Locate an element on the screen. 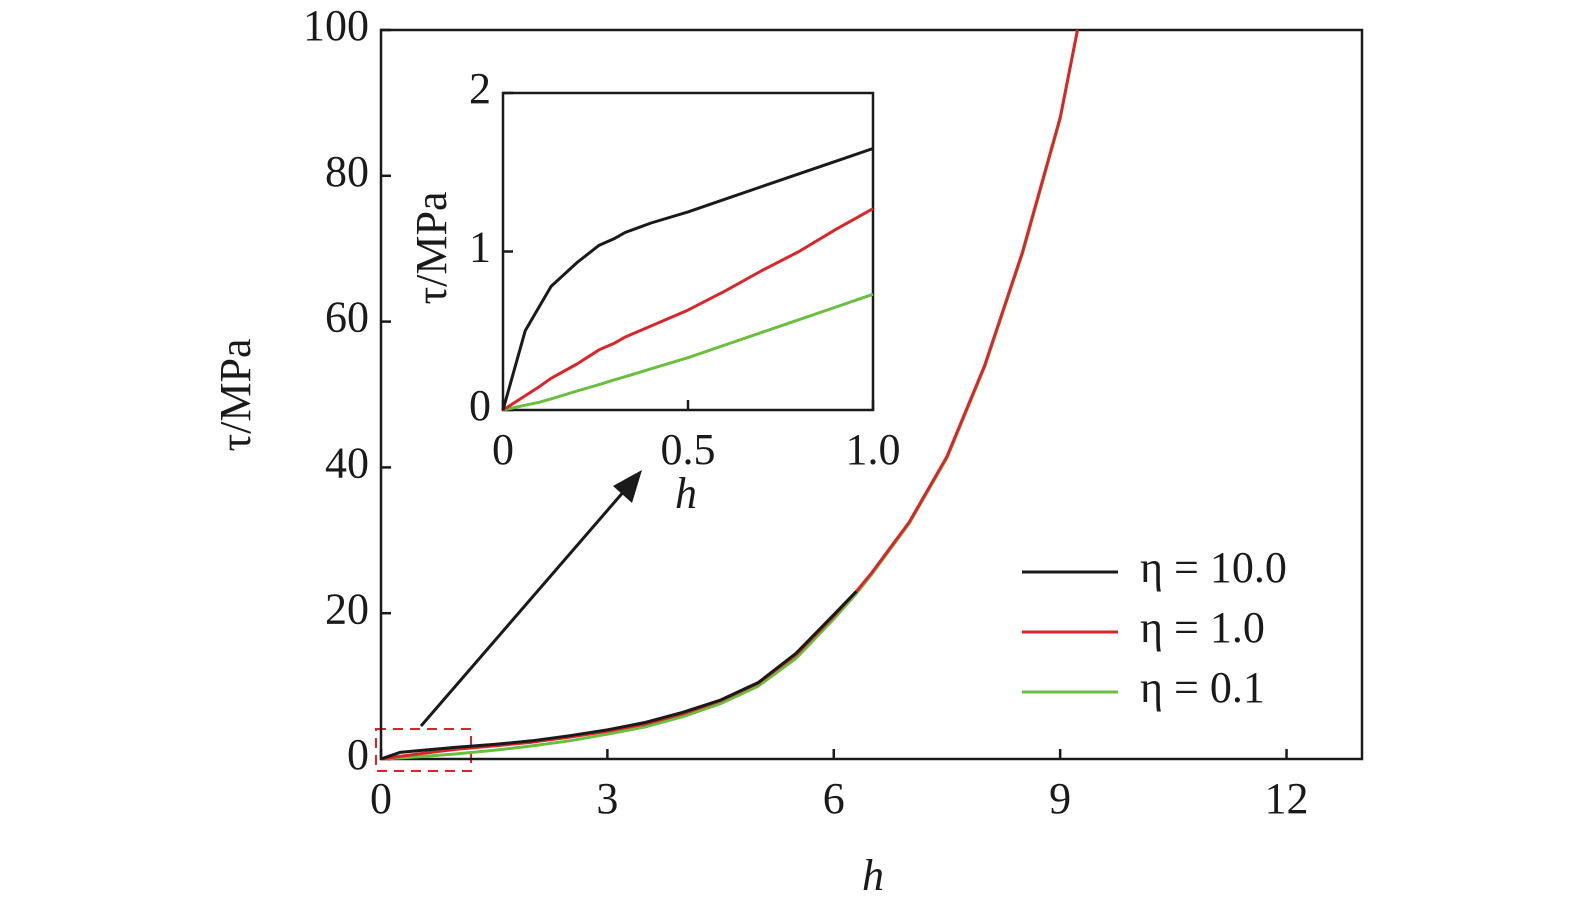 Image resolution: width=1575 pixels, height=917 pixels. y-tick-label: 20 is located at coordinates (347, 608).